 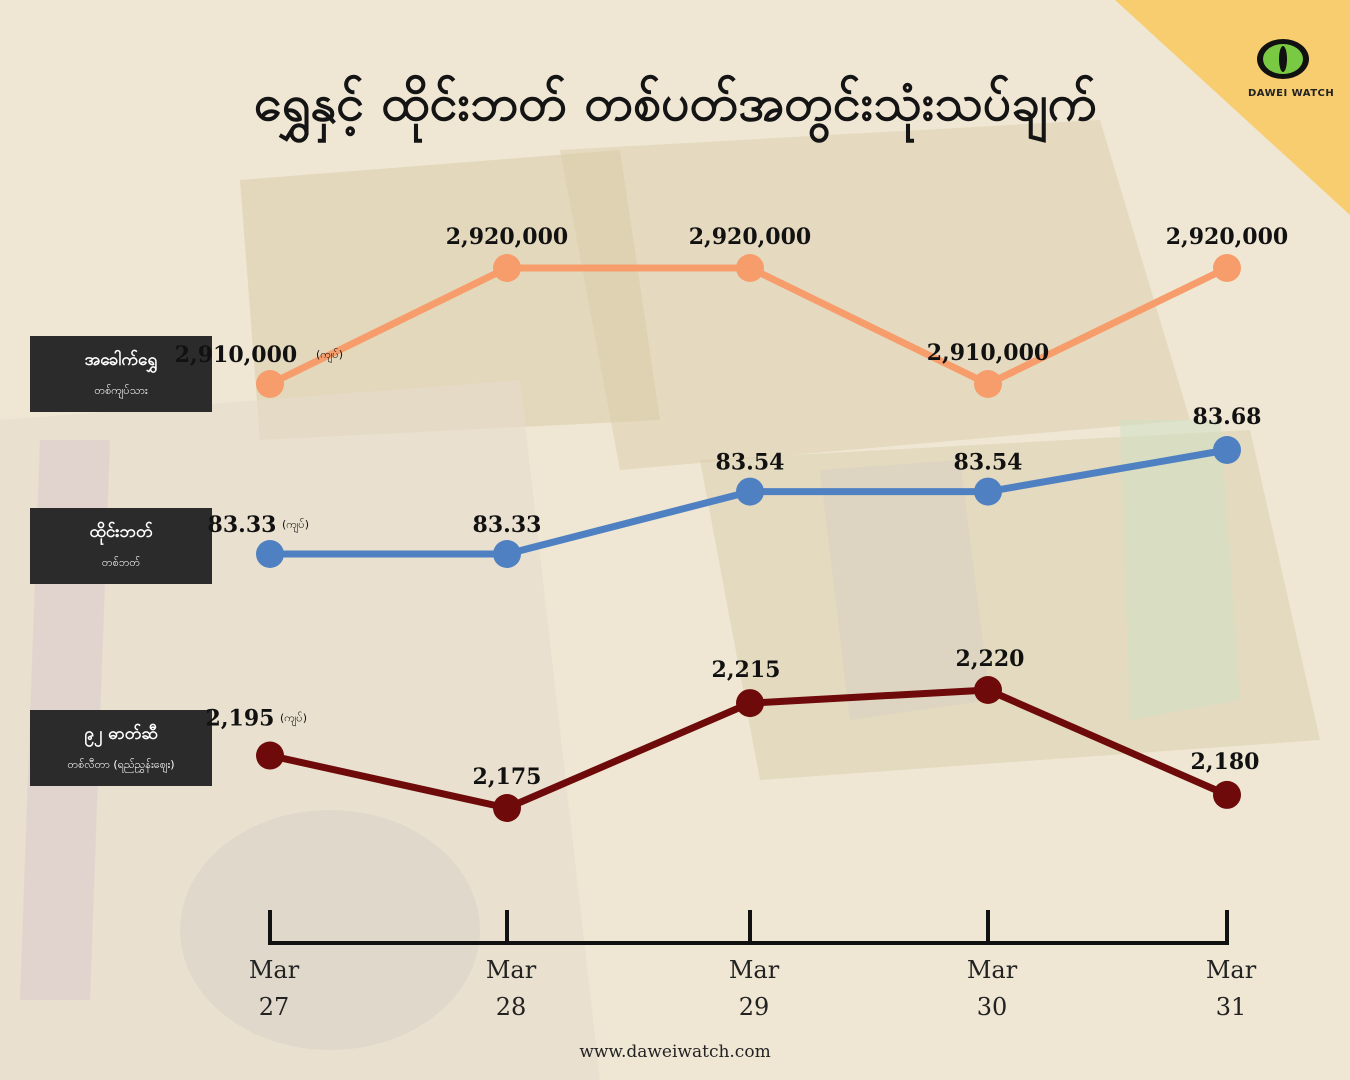 What do you see at coordinates (746, 670) in the screenshot?
I see `data-label: 2,215` at bounding box center [746, 670].